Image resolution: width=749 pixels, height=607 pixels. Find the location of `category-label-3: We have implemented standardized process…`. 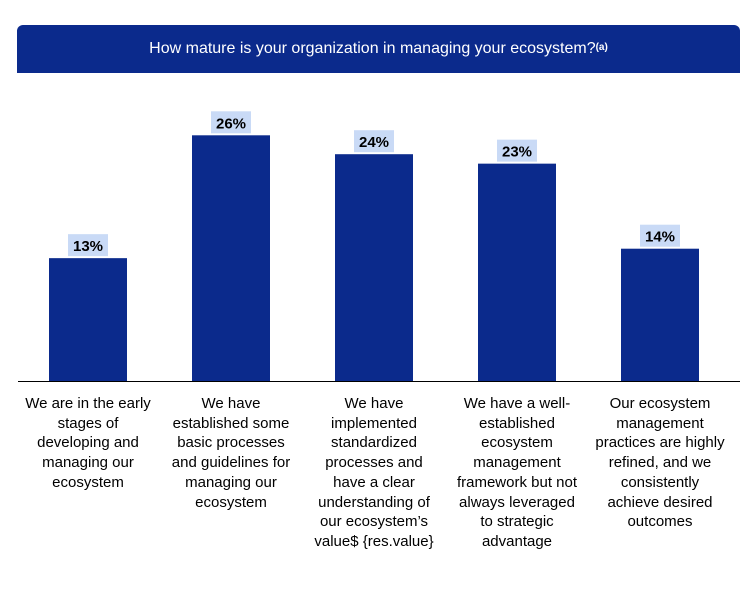

category-label-3: We have implemented standardized process… is located at coordinates (374, 472).